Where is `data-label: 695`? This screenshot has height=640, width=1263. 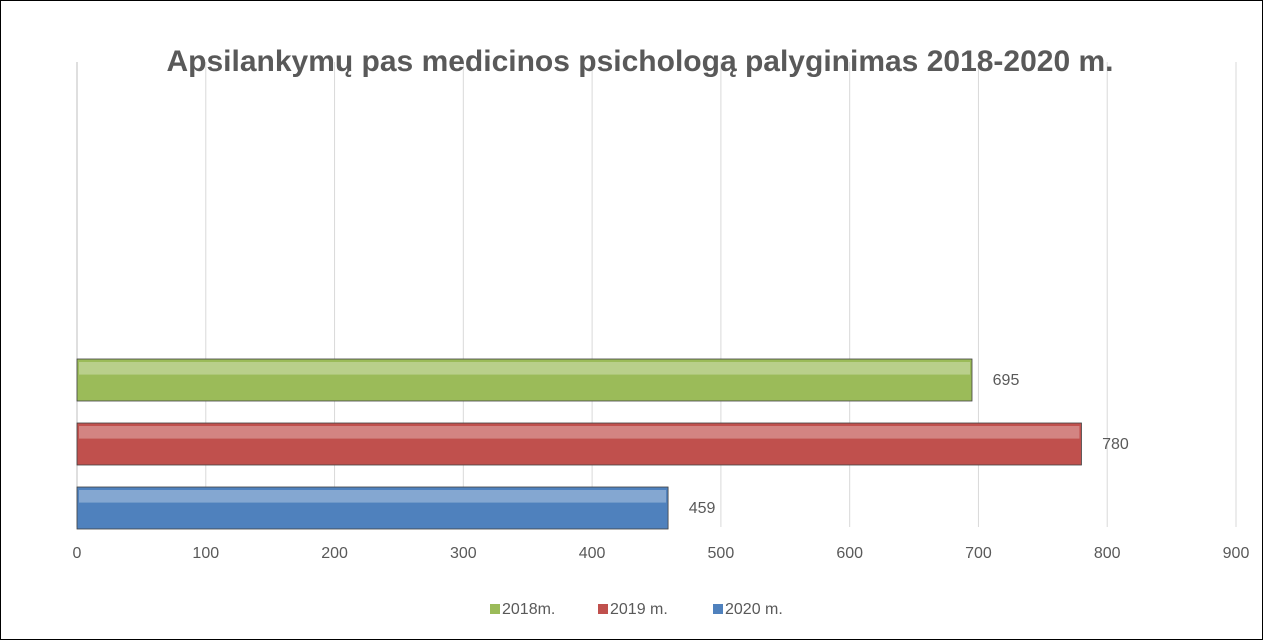
data-label: 695 is located at coordinates (1006, 380).